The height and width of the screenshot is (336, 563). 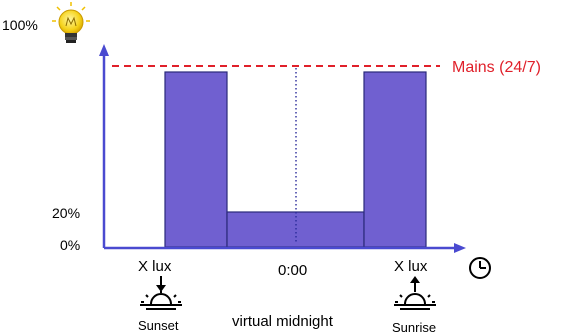 What do you see at coordinates (285, 248) in the screenshot?
I see `x-axis` at bounding box center [285, 248].